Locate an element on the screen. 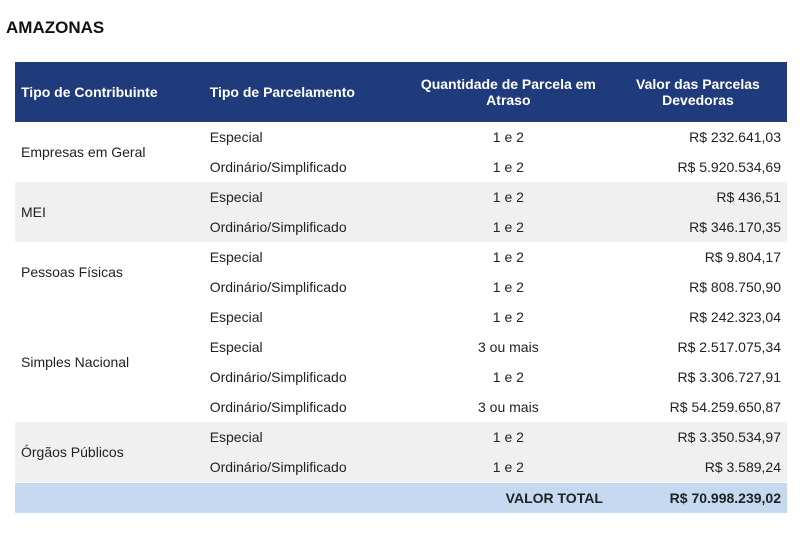  valor-cell: R$ 3.350.534,97 is located at coordinates (697, 437).